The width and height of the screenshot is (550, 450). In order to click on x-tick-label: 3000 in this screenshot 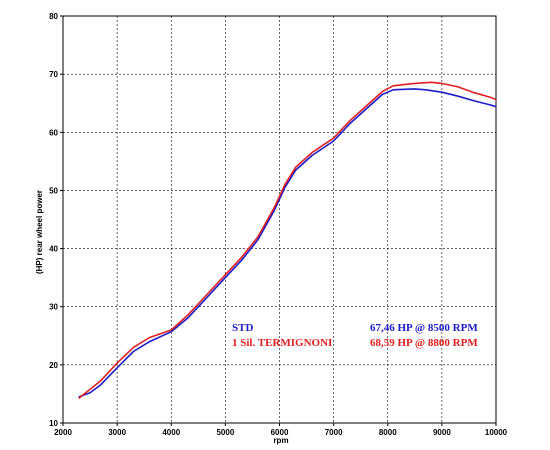, I will do `click(117, 432)`.